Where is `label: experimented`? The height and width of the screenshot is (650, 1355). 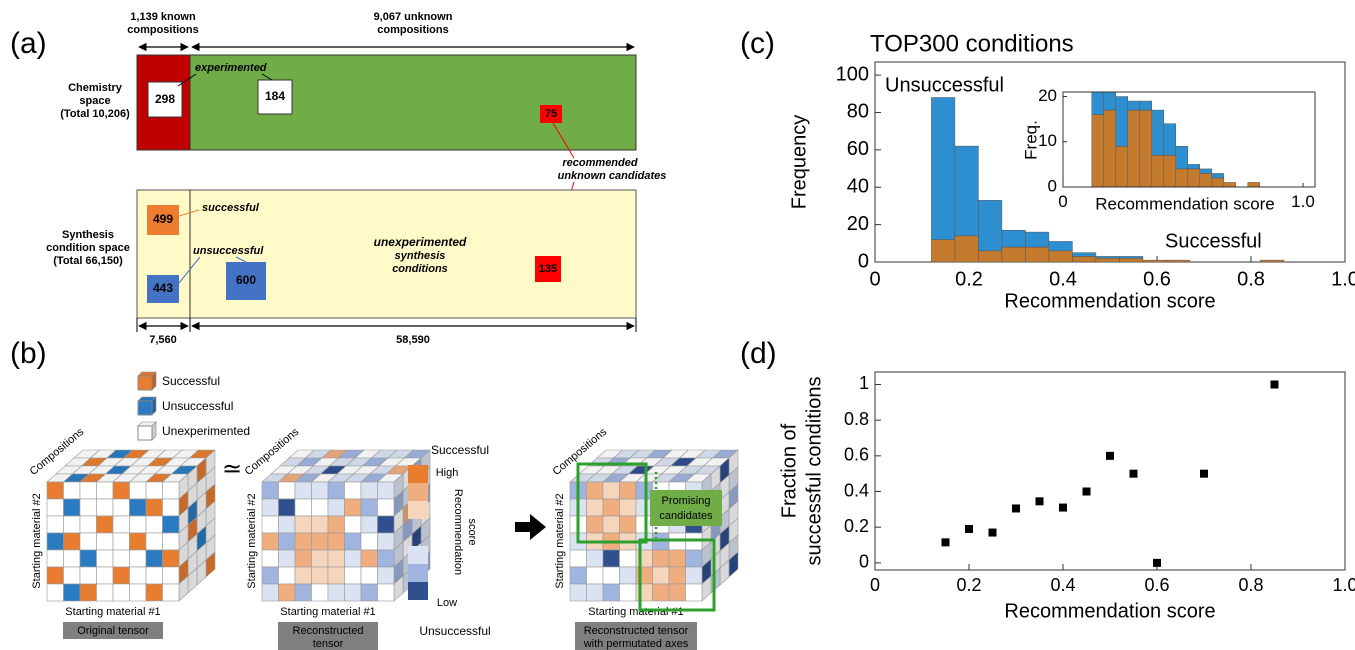
label: experimented is located at coordinates (231, 68).